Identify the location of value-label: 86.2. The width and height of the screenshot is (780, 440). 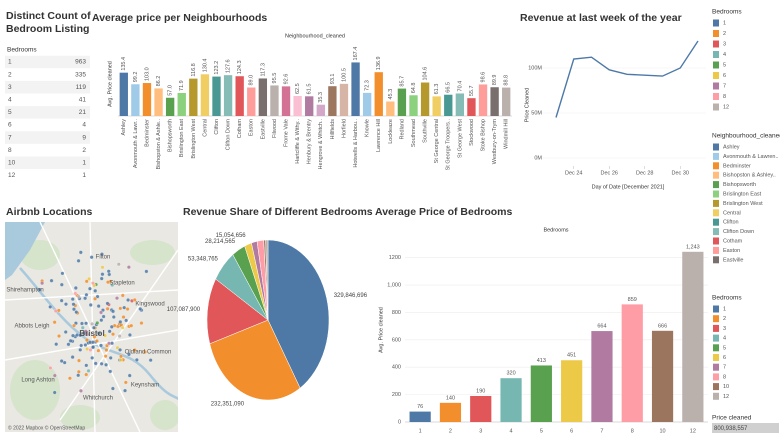
(159, 81).